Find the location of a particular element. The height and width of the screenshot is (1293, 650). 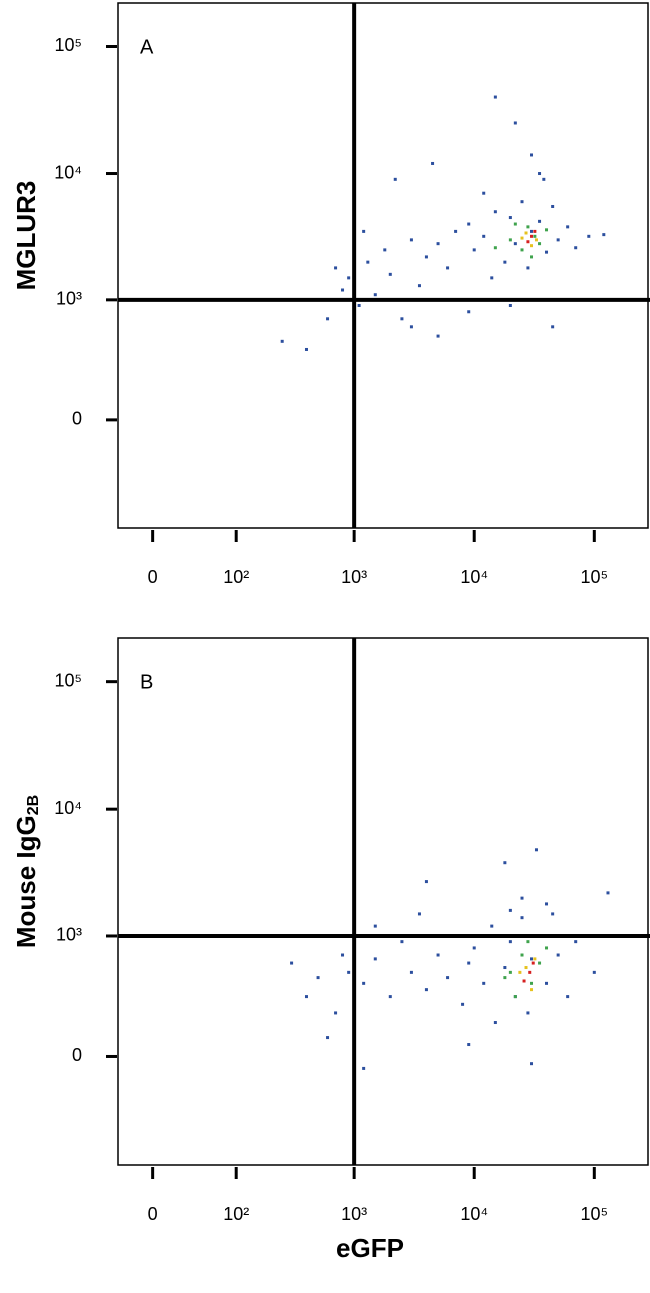

x-axis-title: eGFP is located at coordinates (370, 1248).